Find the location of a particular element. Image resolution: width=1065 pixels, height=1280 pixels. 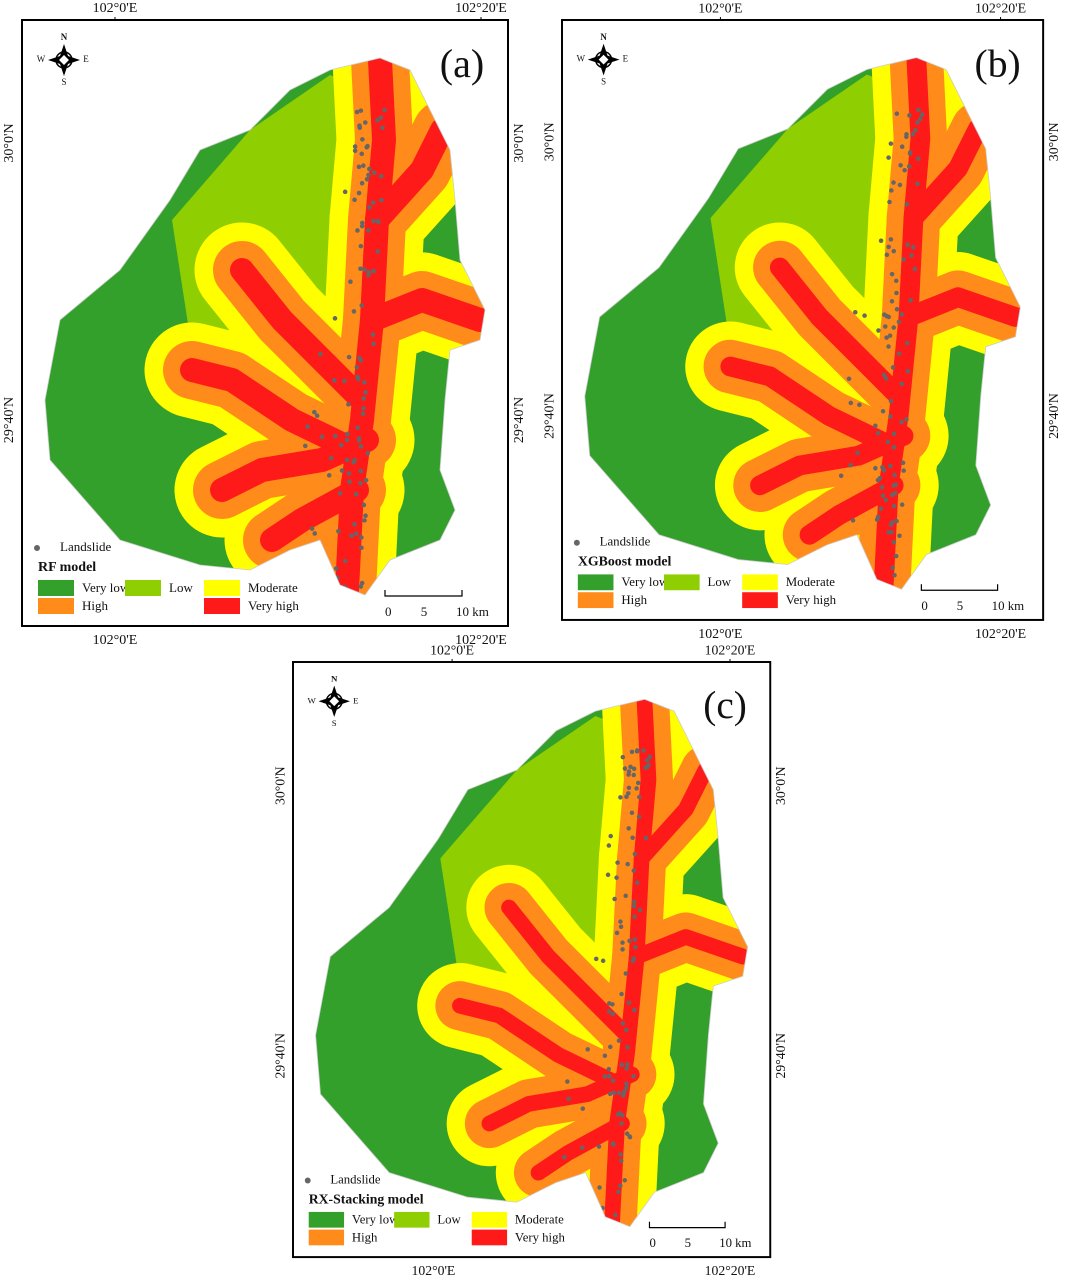

panel-label: (b) is located at coordinates (998, 64).